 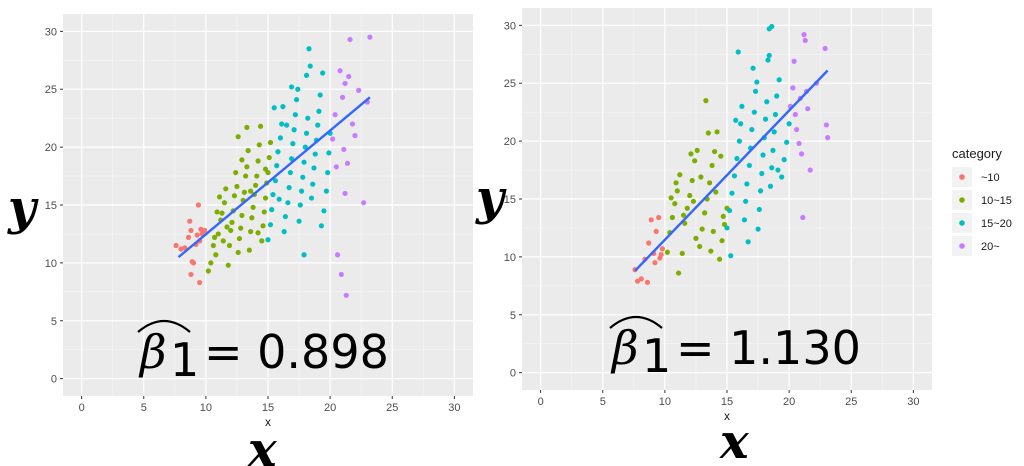 What do you see at coordinates (510, 142) in the screenshot?
I see `y-tick-label: 20` at bounding box center [510, 142].